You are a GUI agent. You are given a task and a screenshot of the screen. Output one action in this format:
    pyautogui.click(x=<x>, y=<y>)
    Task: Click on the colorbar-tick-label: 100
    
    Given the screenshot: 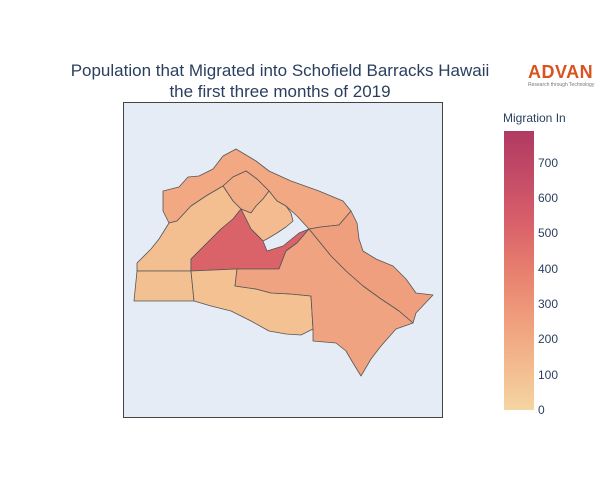 What is the action you would take?
    pyautogui.click(x=548, y=374)
    